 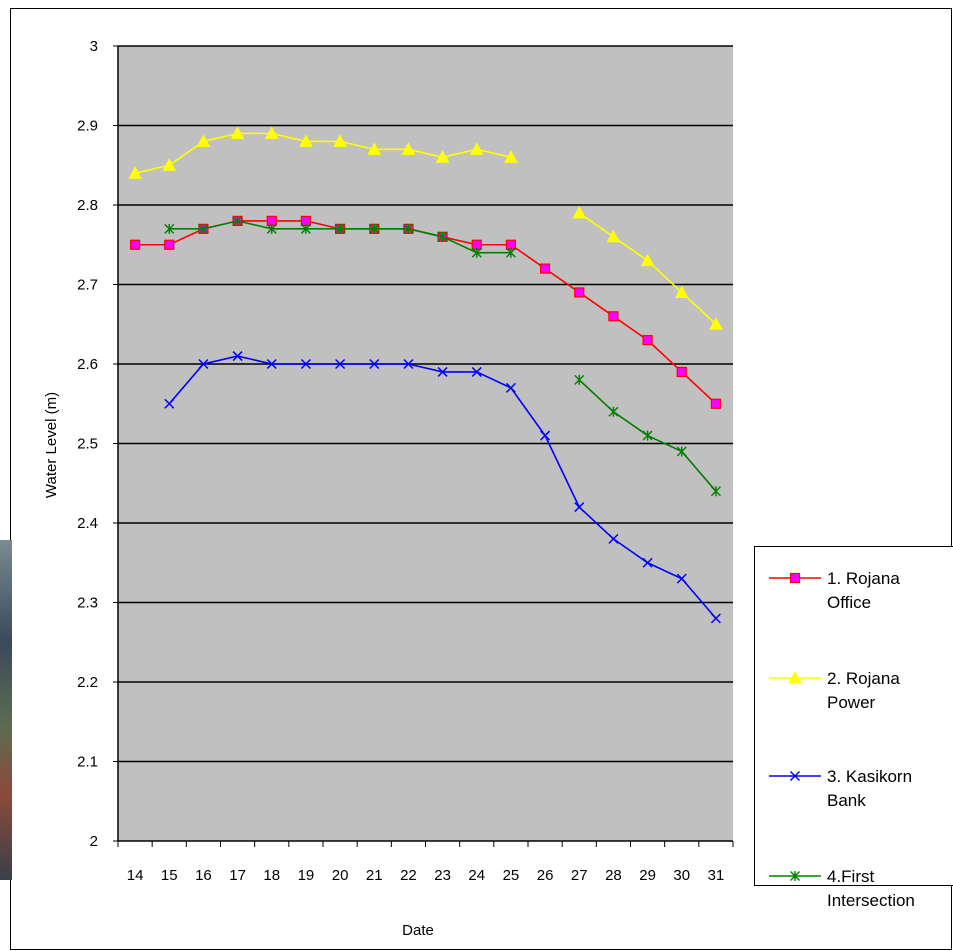 I want to click on y-tick-label: 2.8, so click(x=87, y=205).